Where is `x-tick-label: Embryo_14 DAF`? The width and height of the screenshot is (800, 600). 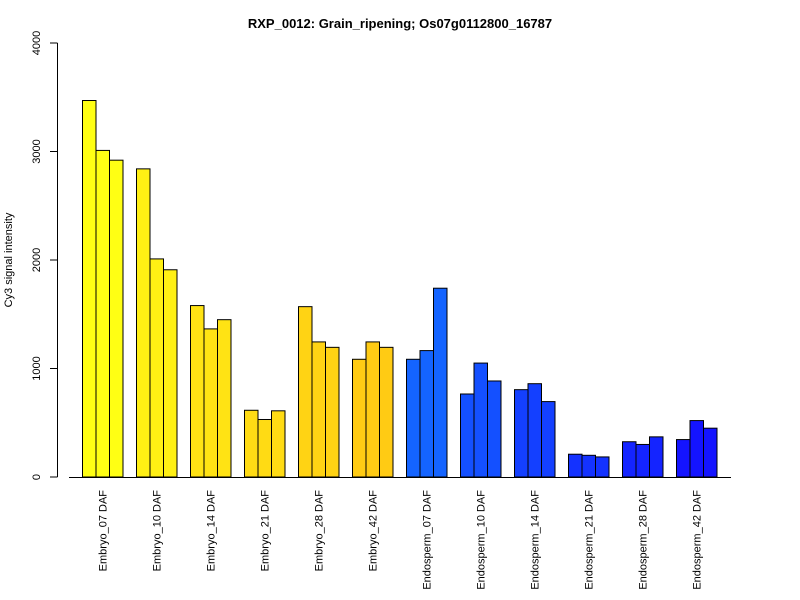 x-tick-label: Embryo_14 DAF is located at coordinates (211, 531).